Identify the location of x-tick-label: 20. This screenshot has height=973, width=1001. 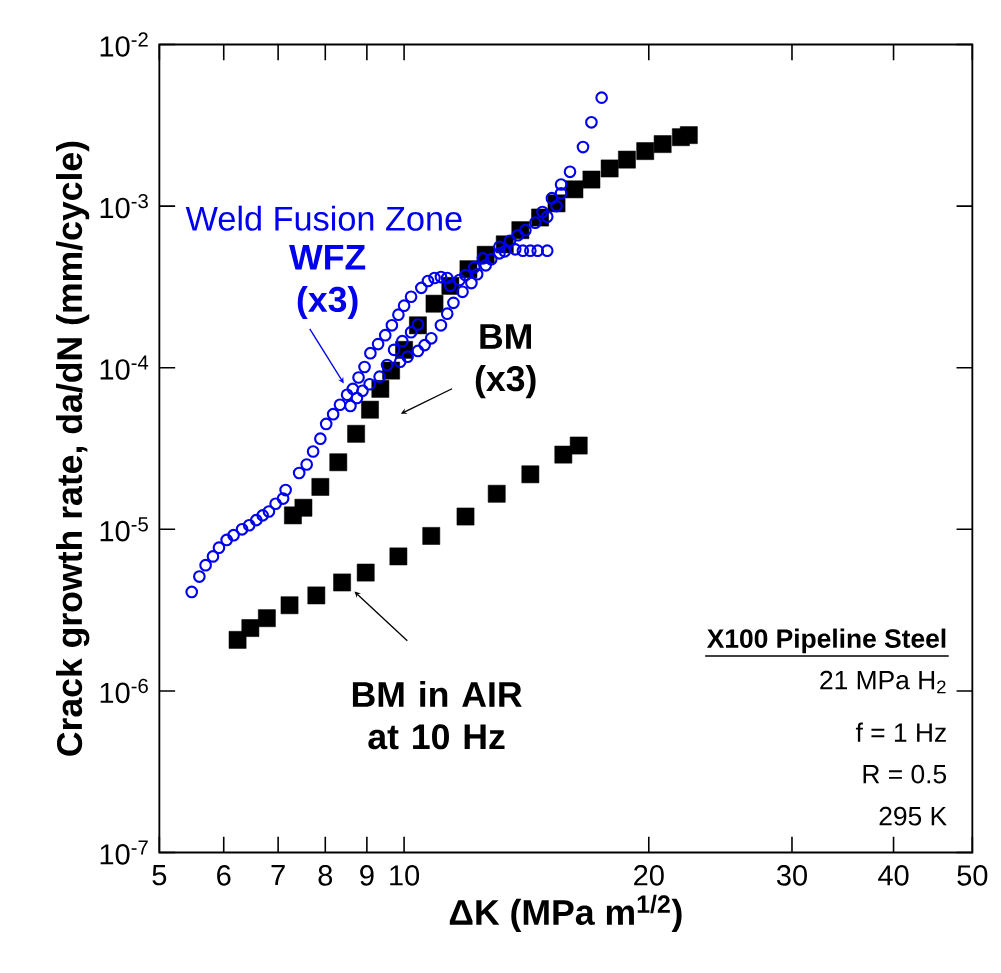
(649, 875).